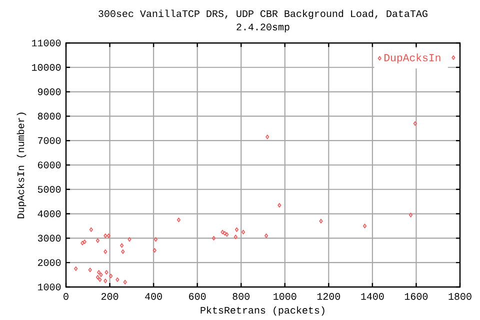 The height and width of the screenshot is (320, 480). What do you see at coordinates (109, 296) in the screenshot?
I see `x-tick-label: 200` at bounding box center [109, 296].